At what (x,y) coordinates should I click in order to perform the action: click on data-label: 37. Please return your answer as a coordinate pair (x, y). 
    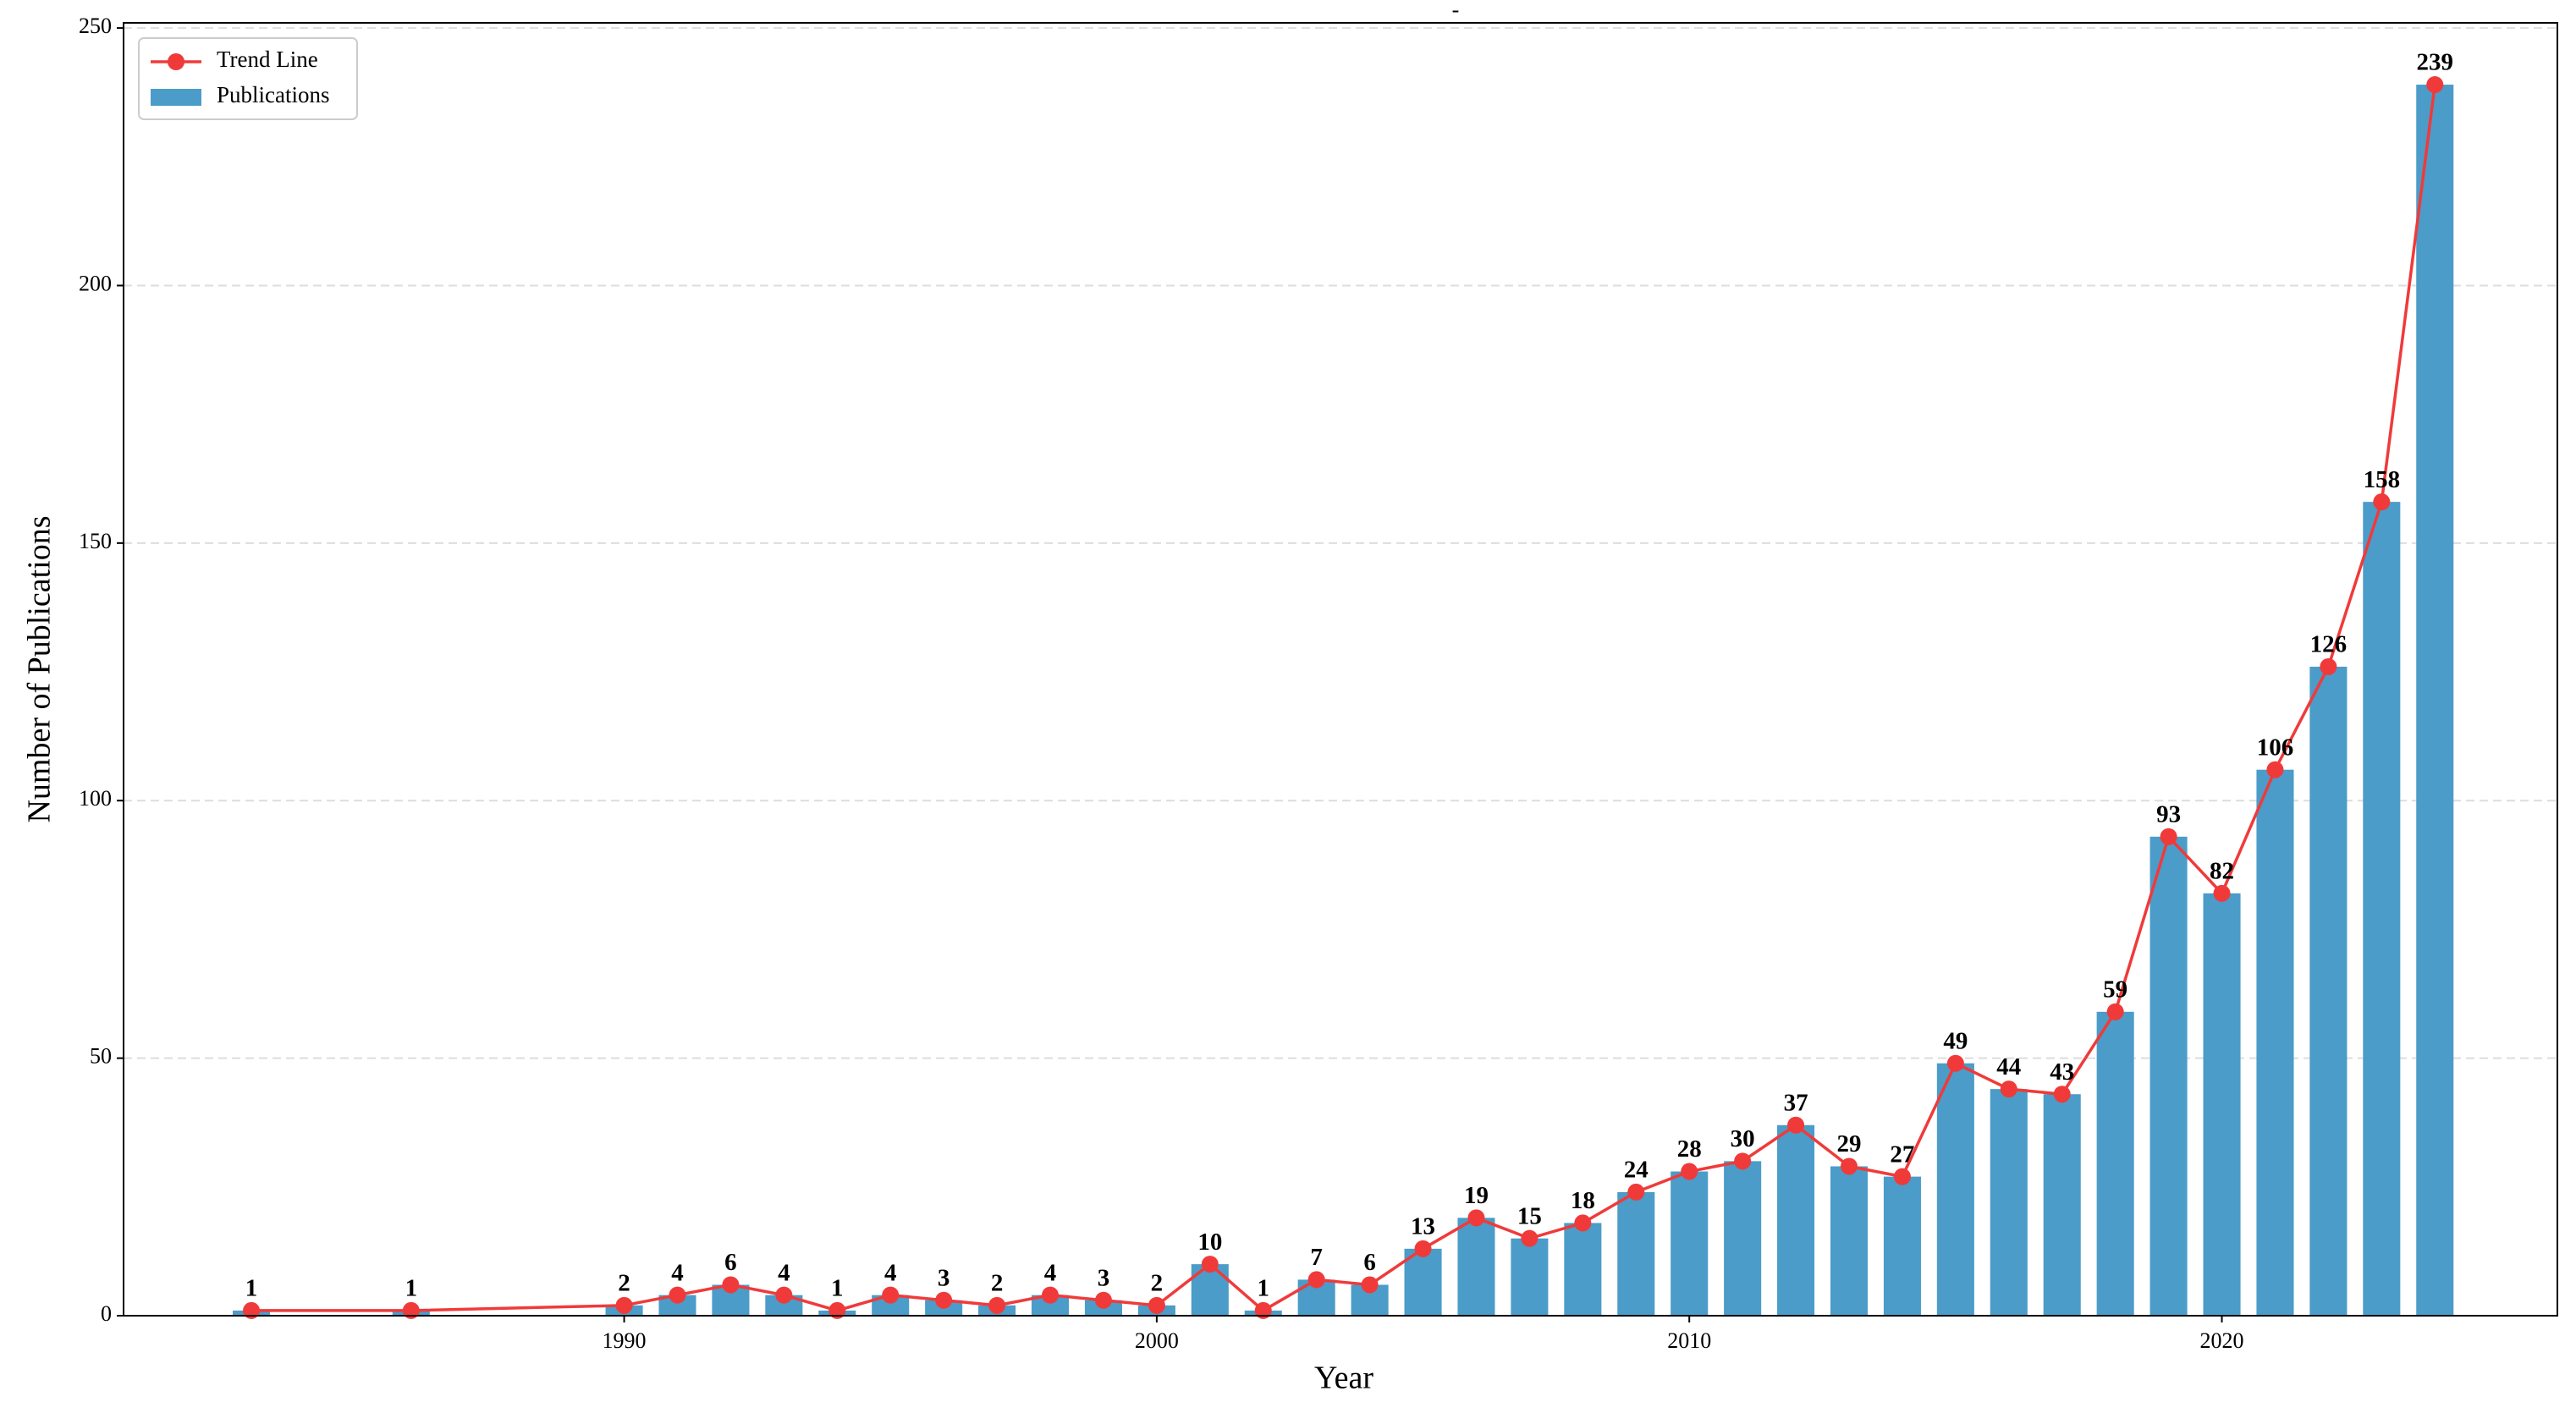
    Looking at the image, I should click on (1796, 1103).